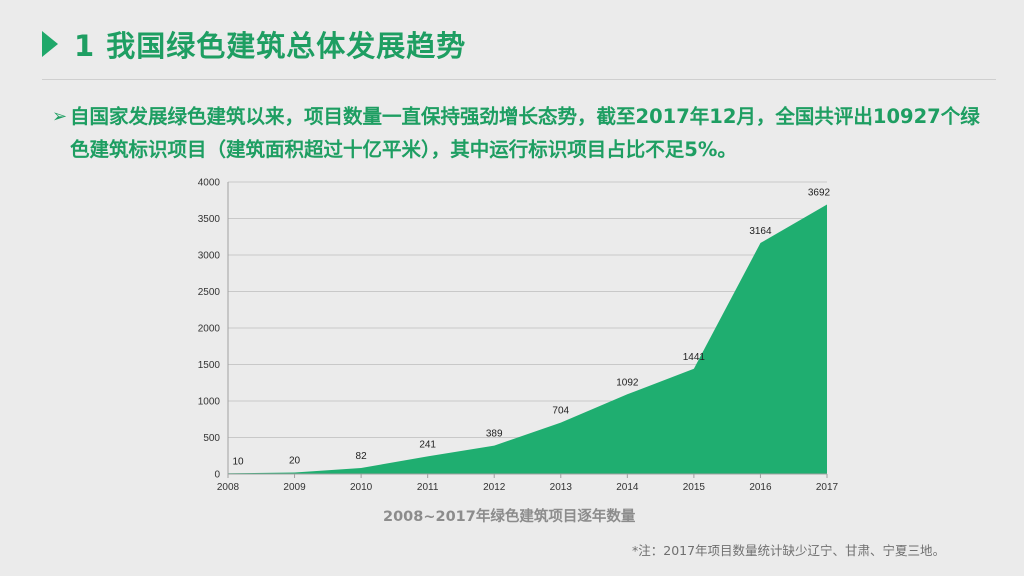  Describe the element at coordinates (760, 487) in the screenshot. I see `x-tick-label: 2016` at that location.